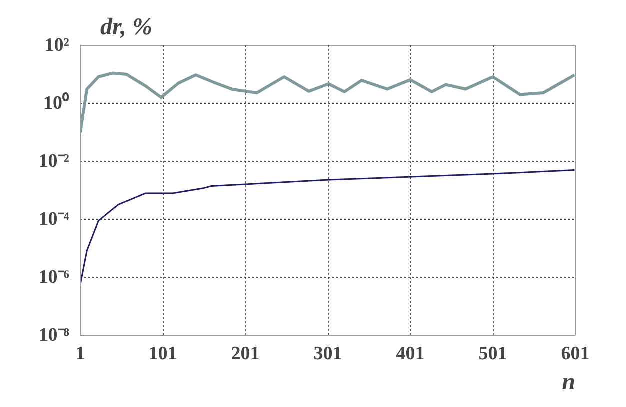  I want to click on x-tick-label: 501, so click(493, 354).